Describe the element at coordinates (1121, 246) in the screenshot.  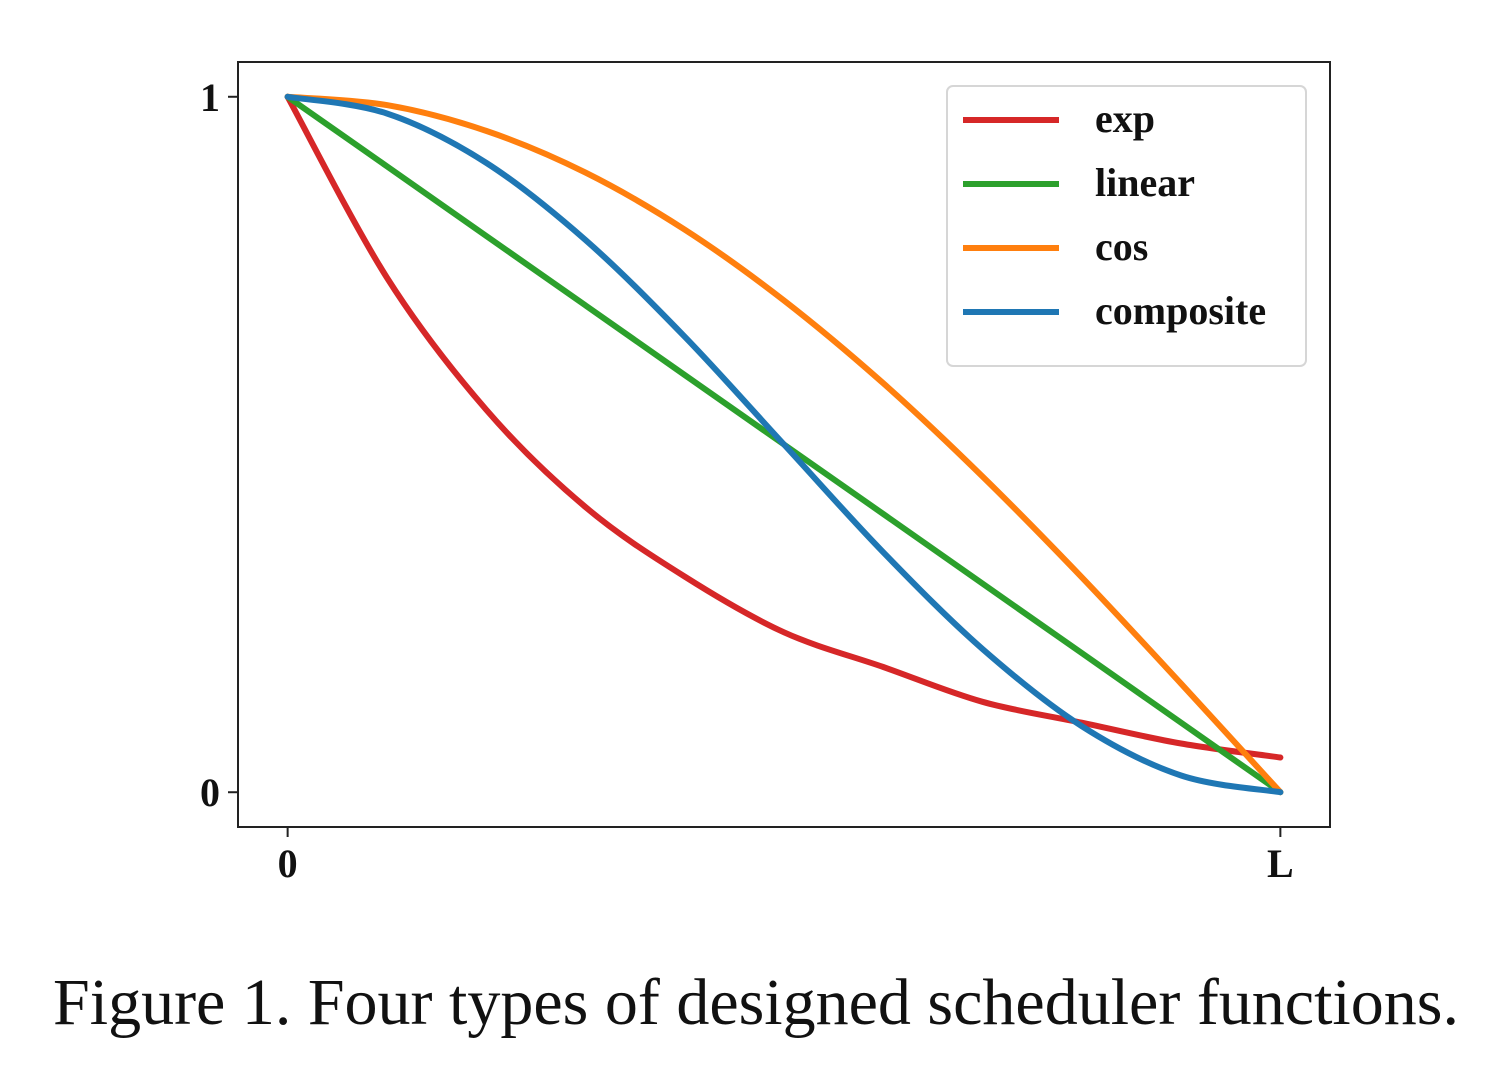
I see `legend-label-cos: cos` at that location.